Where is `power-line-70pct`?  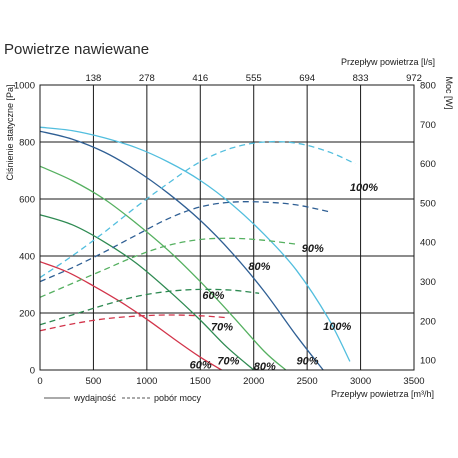 power-line-70pct is located at coordinates (149, 307).